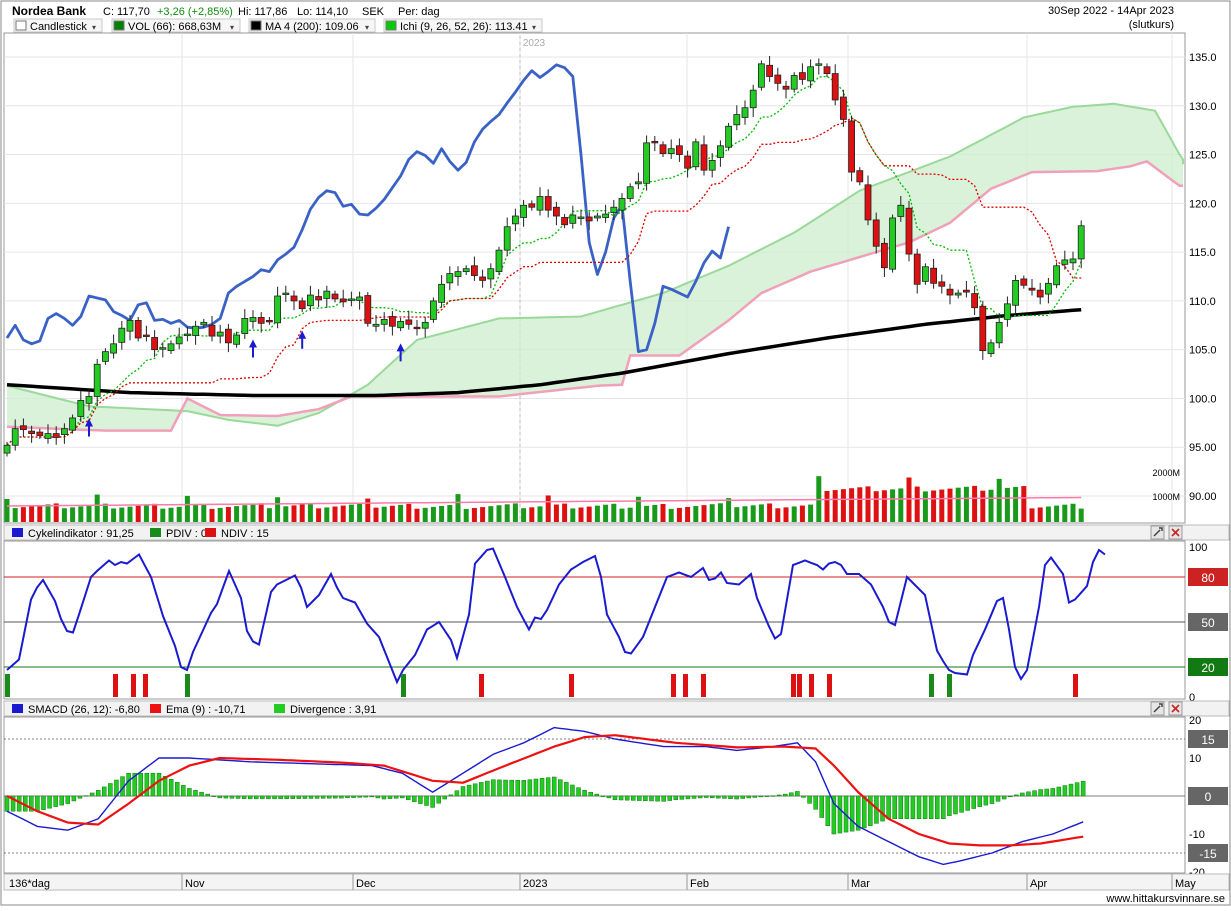  Describe the element at coordinates (119, 25) in the screenshot. I see `legend-swatch` at that location.